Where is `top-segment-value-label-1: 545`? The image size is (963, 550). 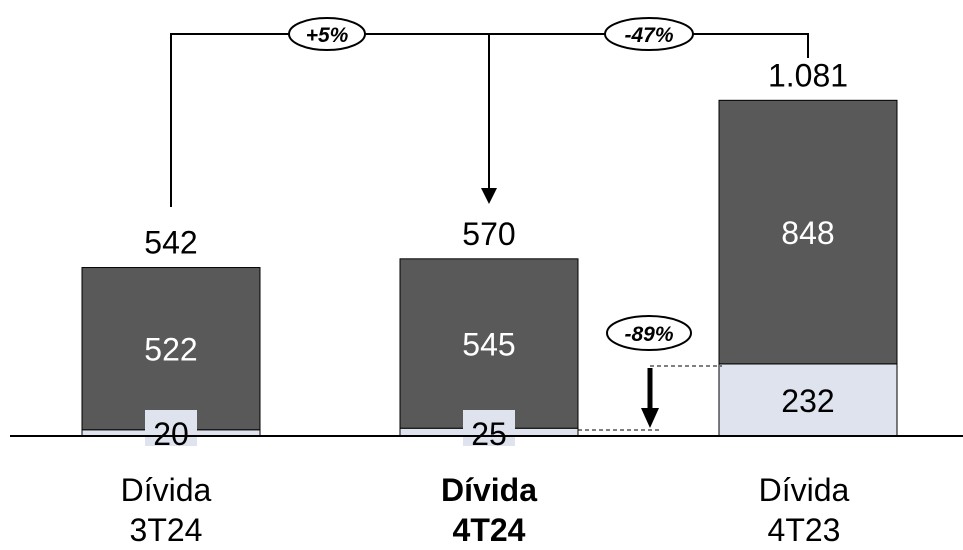 top-segment-value-label-1: 545 is located at coordinates (488, 345).